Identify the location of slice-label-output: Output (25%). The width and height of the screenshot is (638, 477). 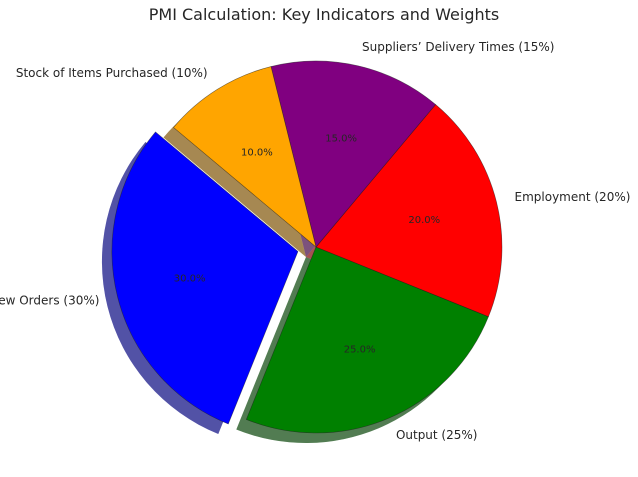
(437, 435).